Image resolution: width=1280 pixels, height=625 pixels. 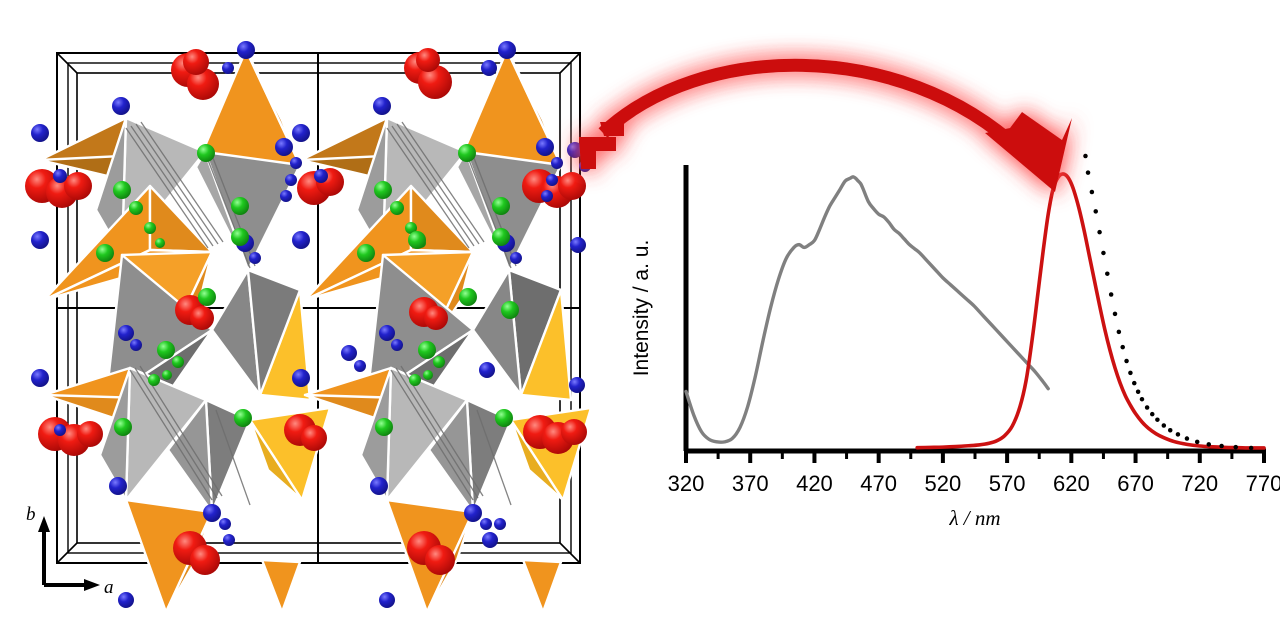 What do you see at coordinates (1007, 483) in the screenshot?
I see `x-tick-label: 570` at bounding box center [1007, 483].